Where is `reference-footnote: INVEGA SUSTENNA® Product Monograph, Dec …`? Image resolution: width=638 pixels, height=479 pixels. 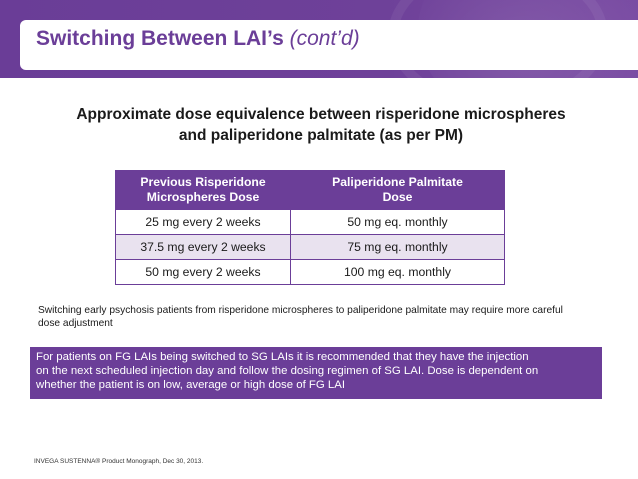 reference-footnote: INVEGA SUSTENNA® Product Monograph, Dec … is located at coordinates (119, 461).